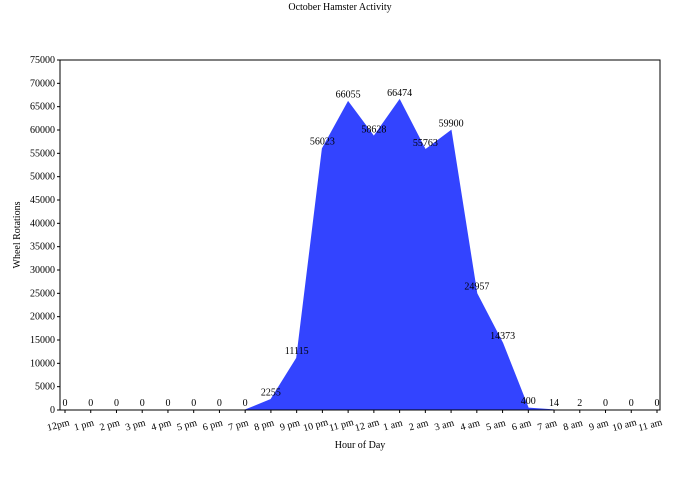  What do you see at coordinates (135, 426) in the screenshot?
I see `x-tick-label: 3 pm` at bounding box center [135, 426].